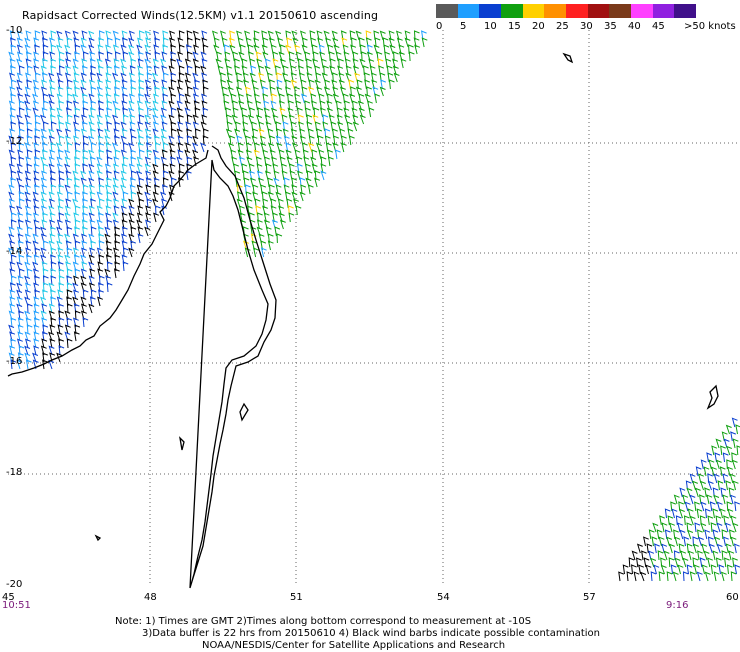 The width and height of the screenshot is (740, 652). I want to click on scale-swatch, so click(447, 11).